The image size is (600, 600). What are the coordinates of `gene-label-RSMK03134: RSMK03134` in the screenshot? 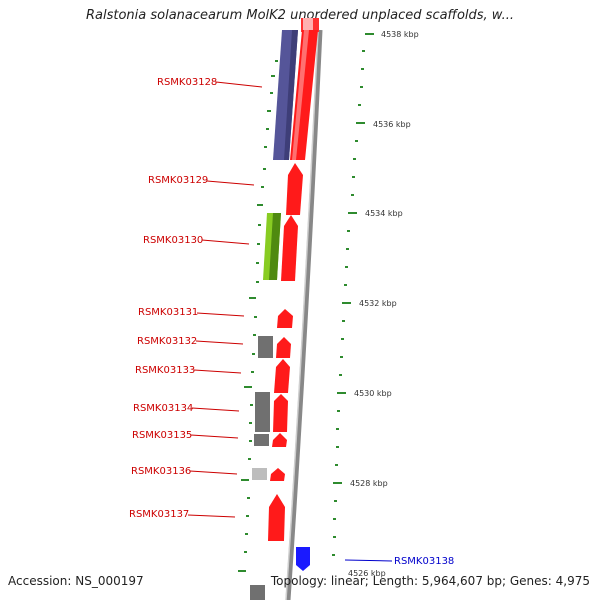 It's located at (163, 408).